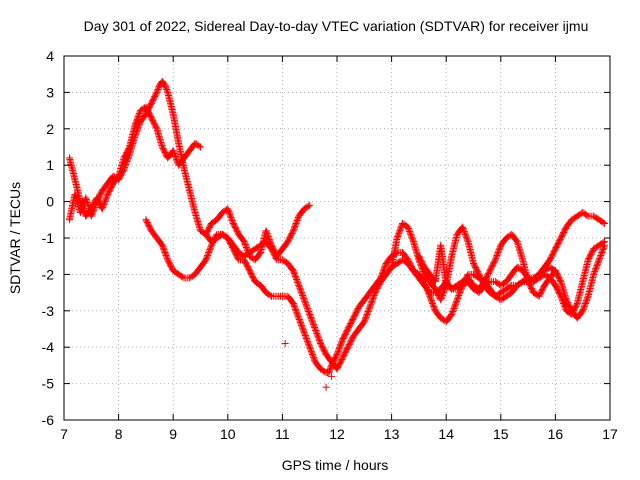 The width and height of the screenshot is (640, 480). What do you see at coordinates (48, 274) in the screenshot?
I see `y-tick-label: -2` at bounding box center [48, 274].